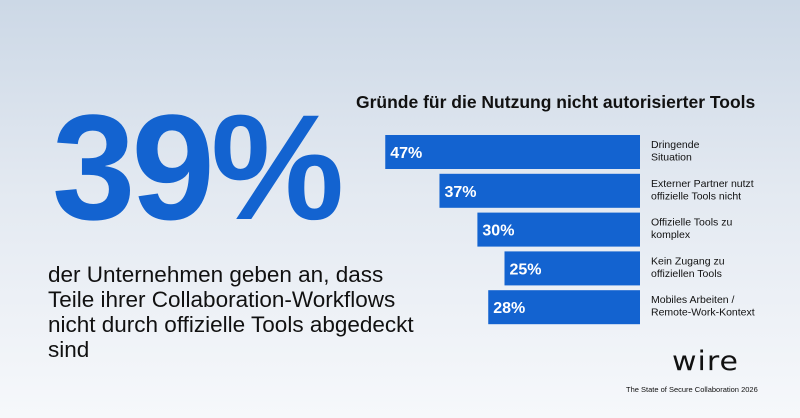  What do you see at coordinates (406, 153) in the screenshot?
I see `bar-value-label: 47%` at bounding box center [406, 153].